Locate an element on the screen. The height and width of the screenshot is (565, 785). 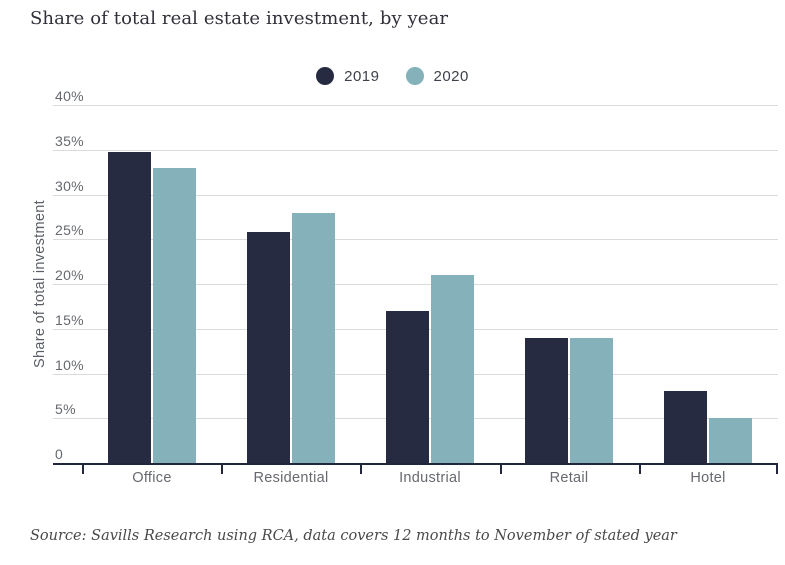
y-tick-label-25: 25% is located at coordinates (69, 230).